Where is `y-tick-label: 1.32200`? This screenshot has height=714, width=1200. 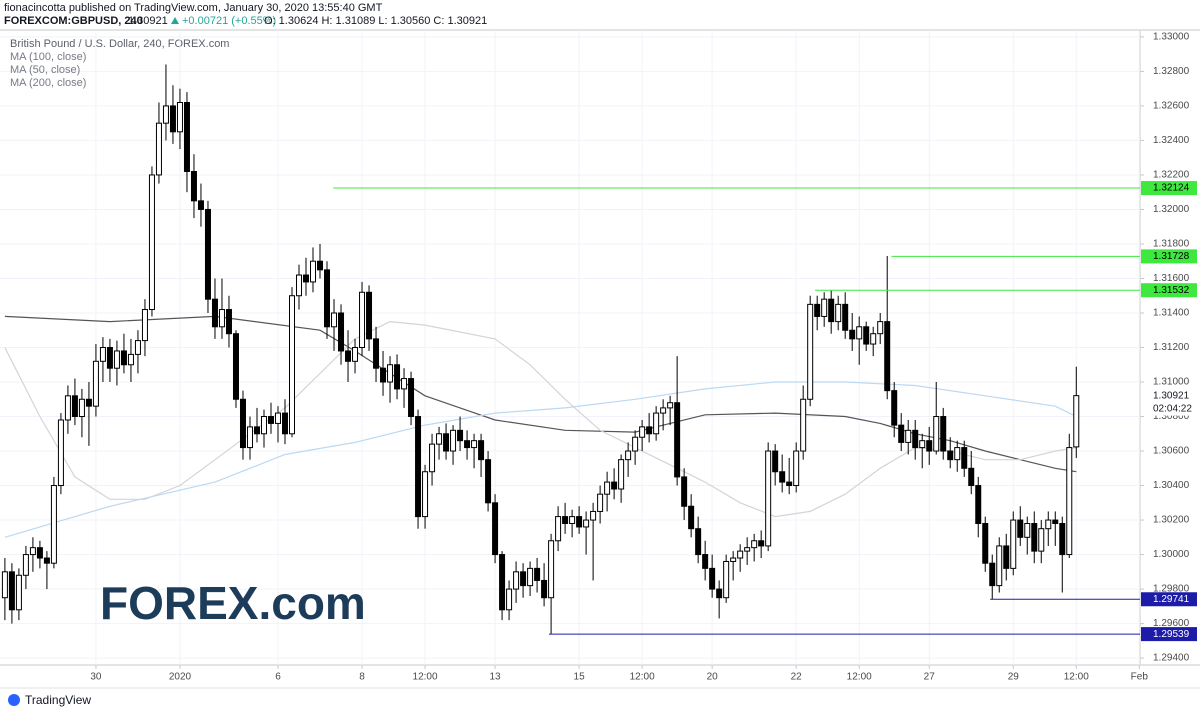
y-tick-label: 1.32200 is located at coordinates (1171, 175).